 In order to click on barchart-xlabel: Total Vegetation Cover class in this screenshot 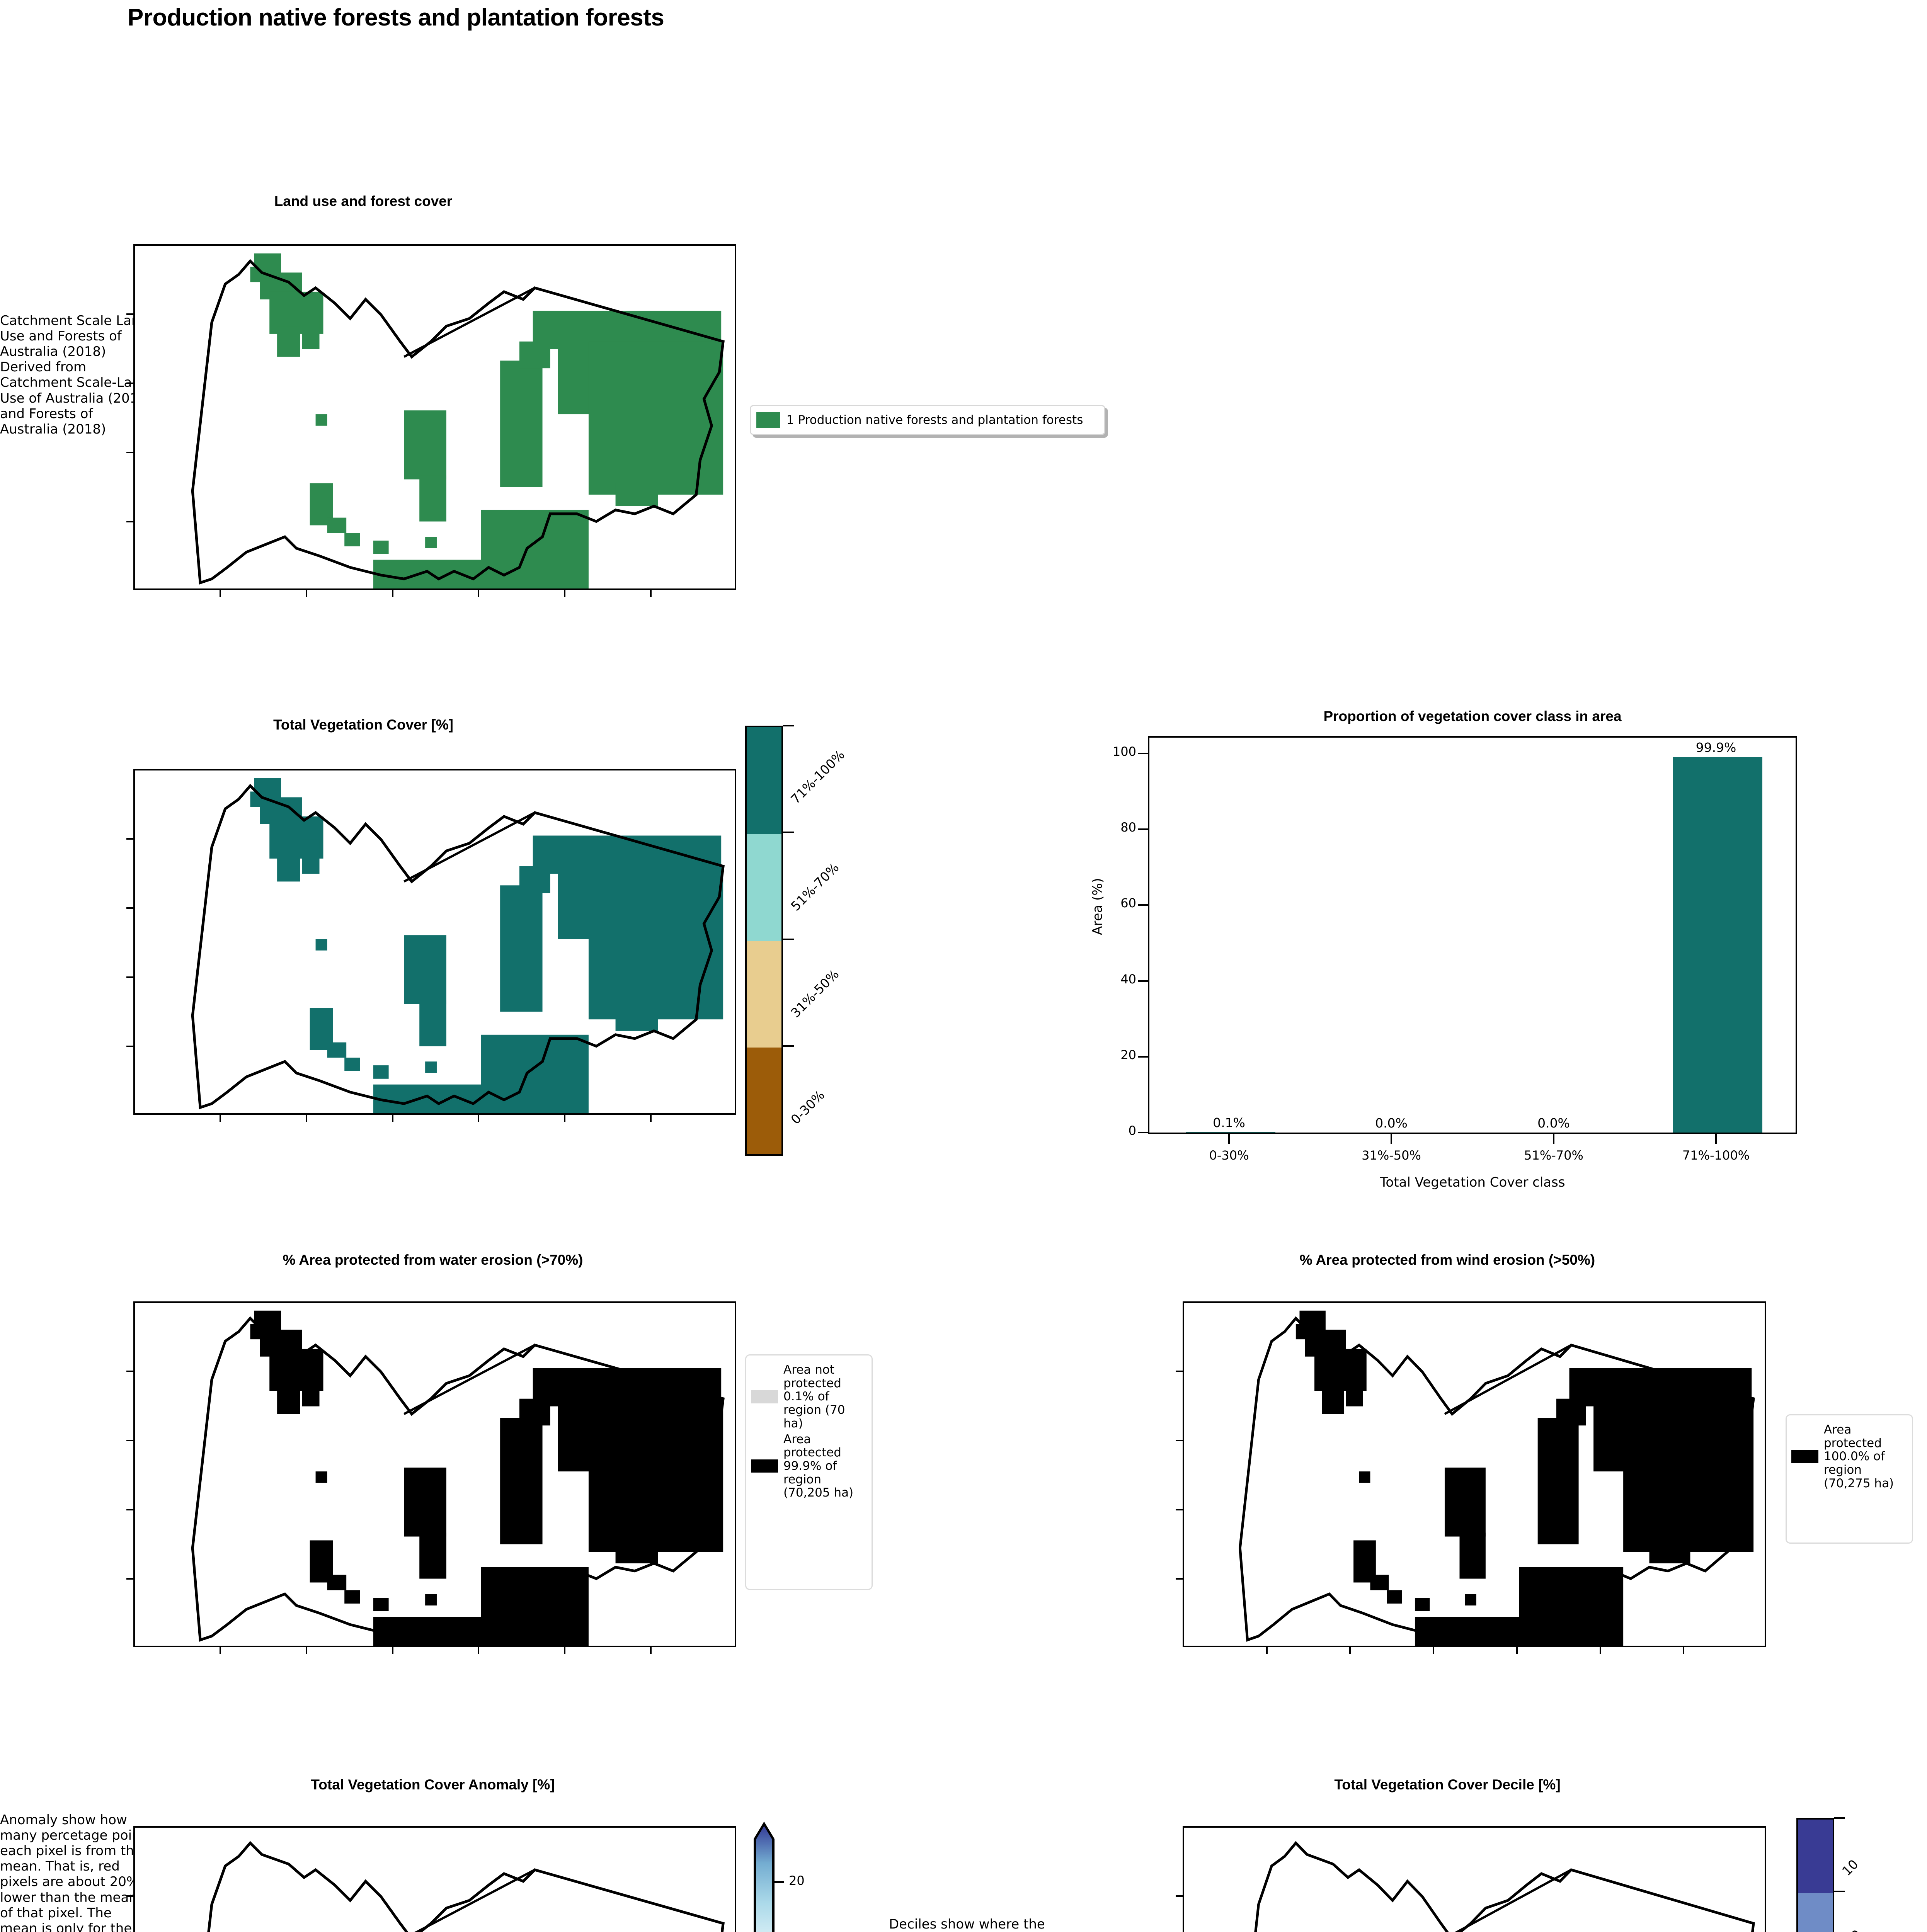, I will do `click(1472, 1183)`.